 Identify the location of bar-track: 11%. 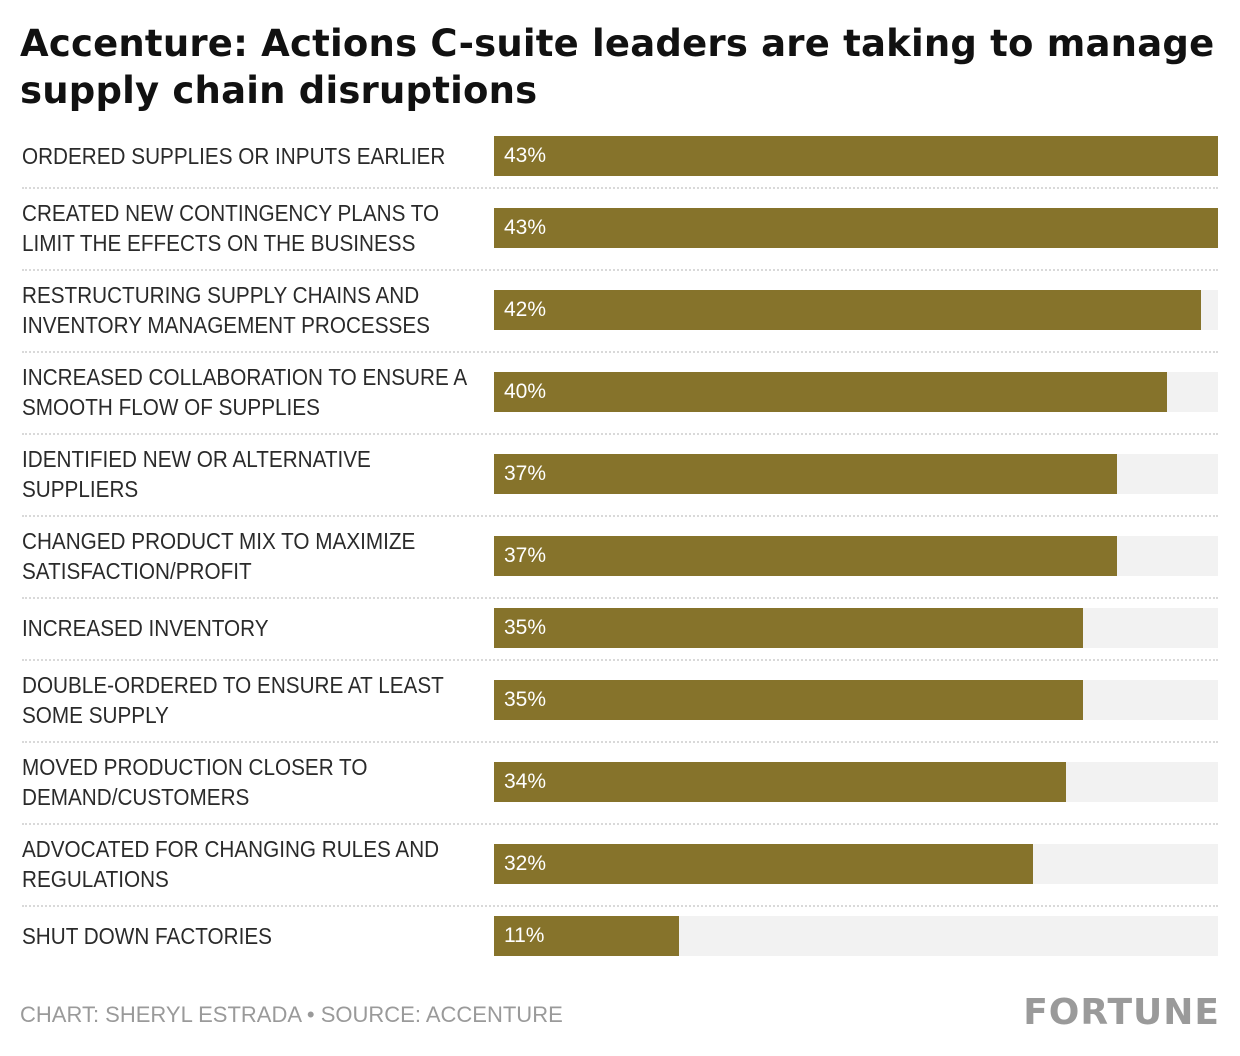
(856, 936).